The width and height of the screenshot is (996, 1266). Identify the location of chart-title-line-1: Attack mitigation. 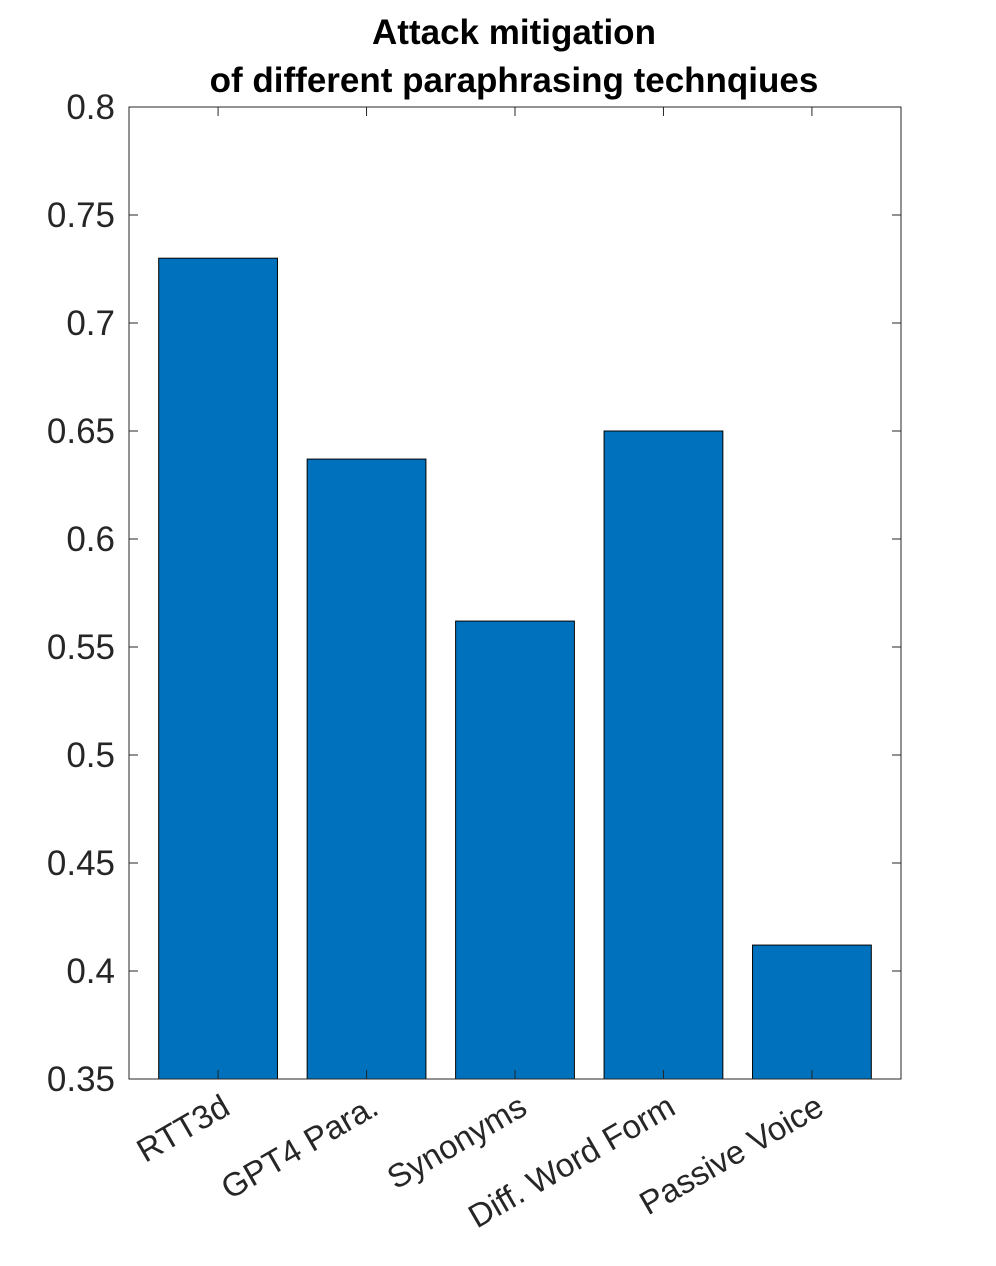
(514, 32).